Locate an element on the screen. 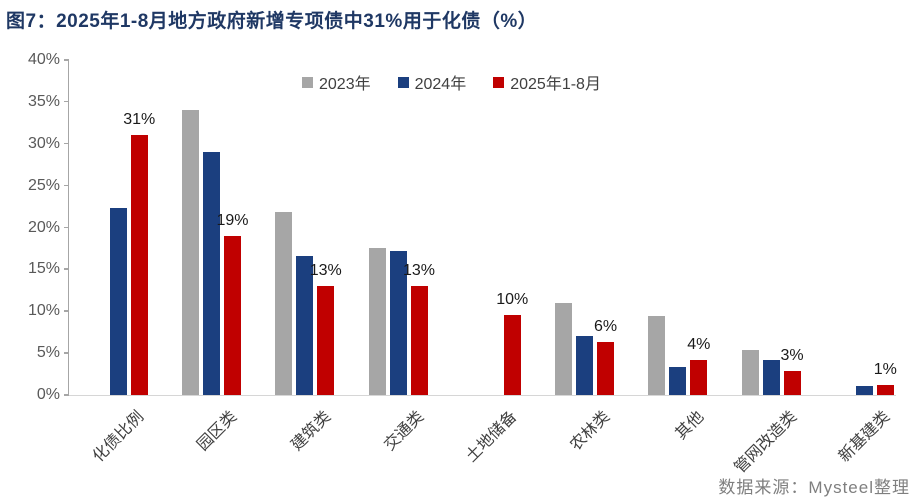 The width and height of the screenshot is (915, 500). bar-value-label: 1% is located at coordinates (885, 369).